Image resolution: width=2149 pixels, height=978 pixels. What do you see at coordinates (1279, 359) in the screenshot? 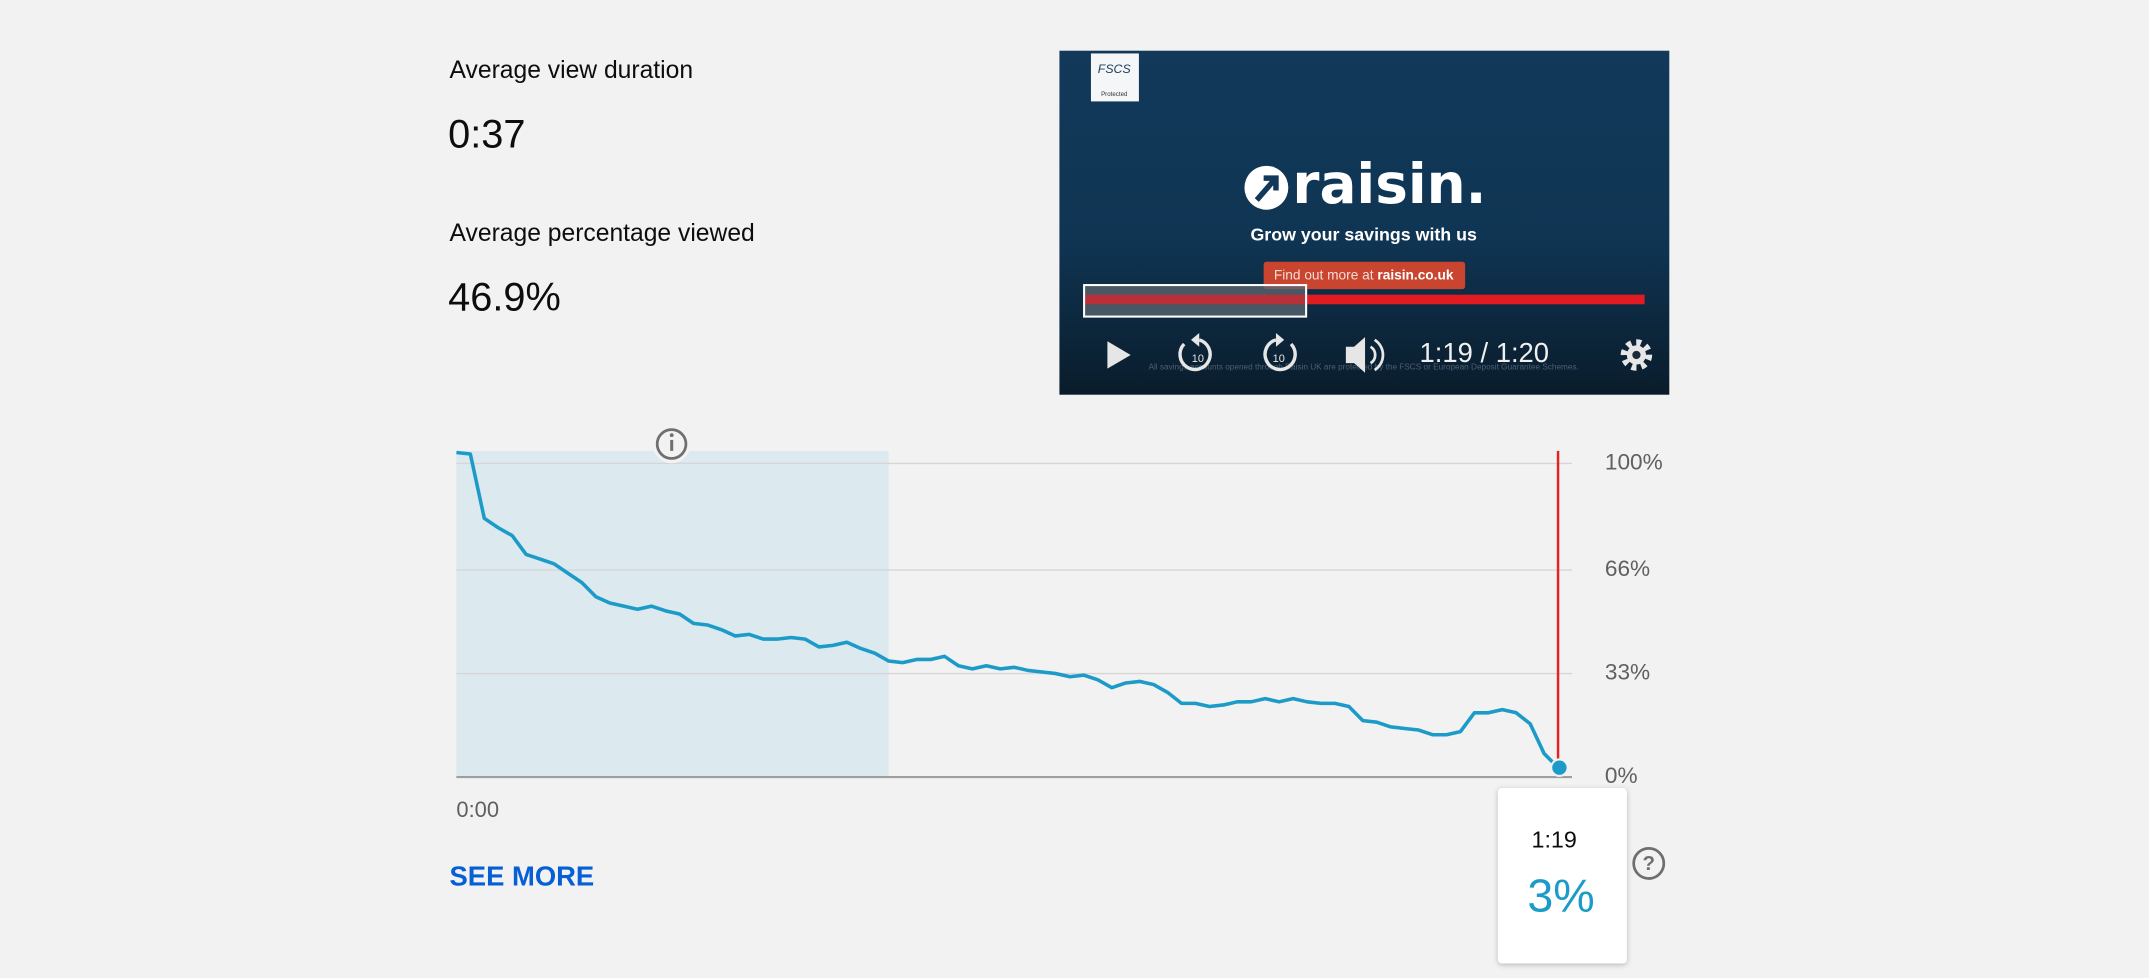
I see `forward-label: 10` at bounding box center [1279, 359].